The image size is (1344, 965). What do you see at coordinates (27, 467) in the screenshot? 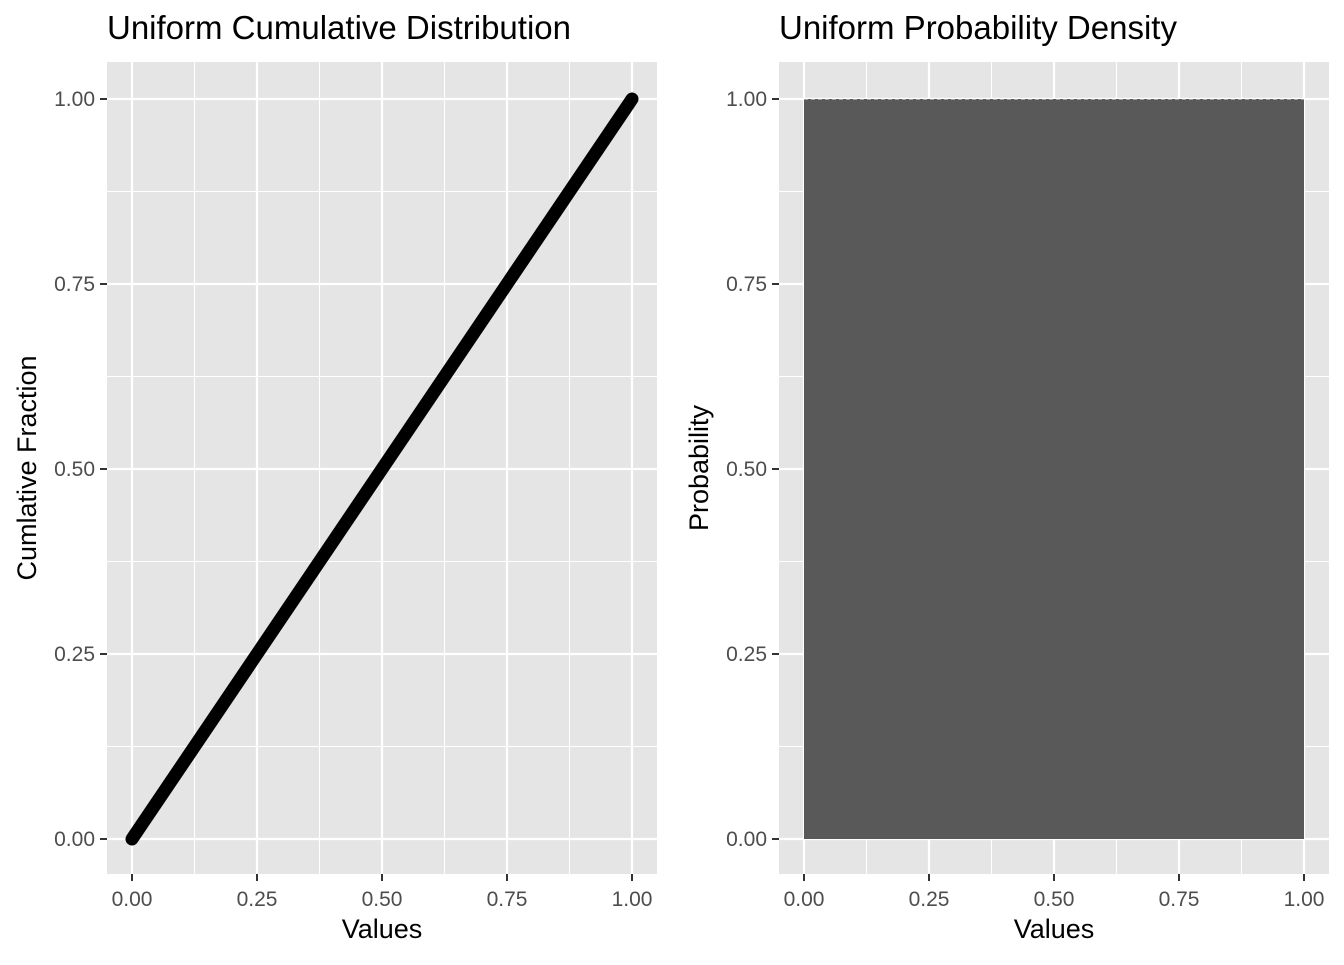
I see `cdf-y-axis-title: Cumlative Fraction` at bounding box center [27, 467].